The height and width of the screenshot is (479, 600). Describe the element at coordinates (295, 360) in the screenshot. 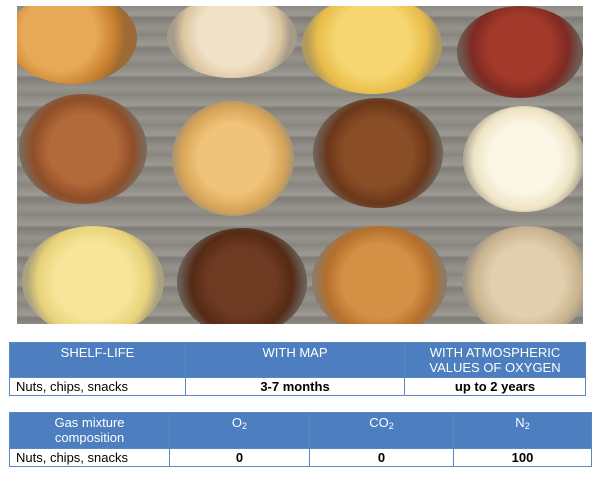

I see `header-with-map: WITH MAP` at that location.